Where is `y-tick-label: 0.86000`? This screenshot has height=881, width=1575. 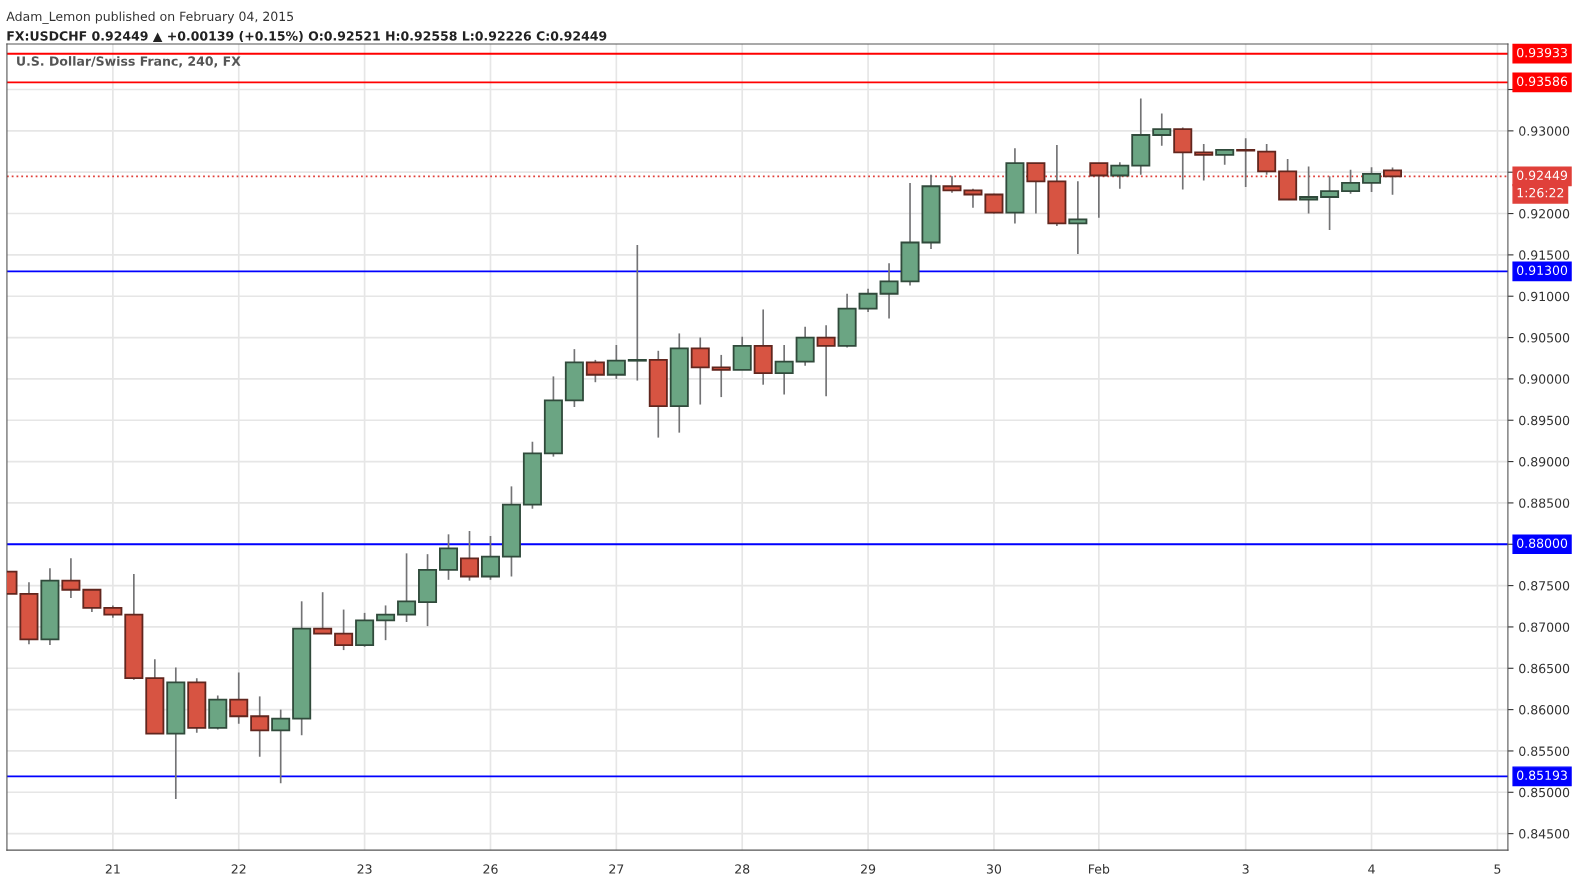
y-tick-label: 0.86000 is located at coordinates (1544, 710).